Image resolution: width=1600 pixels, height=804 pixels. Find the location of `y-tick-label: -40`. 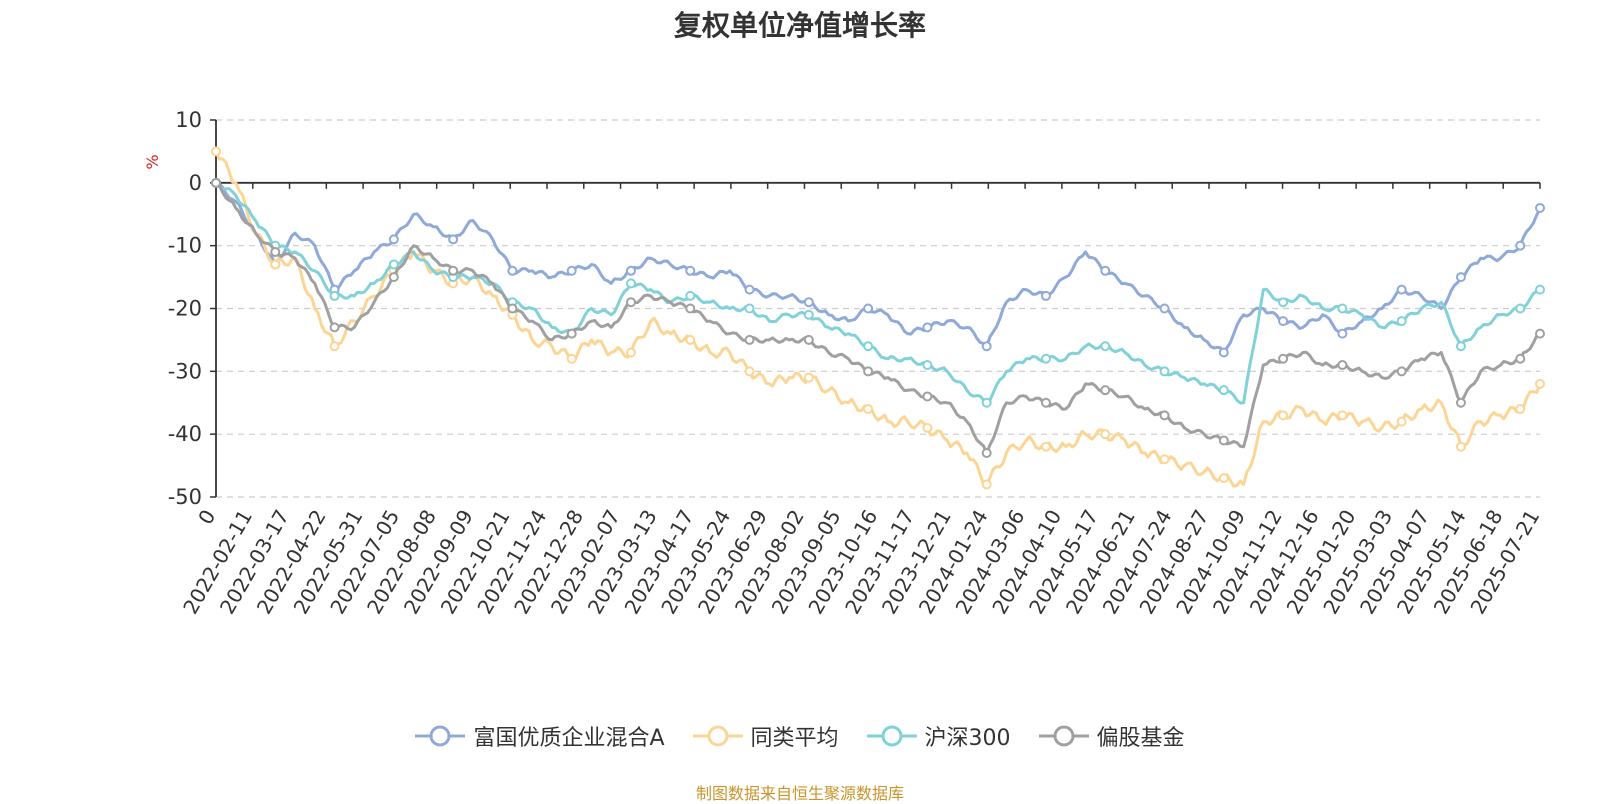

y-tick-label: -40 is located at coordinates (185, 434).